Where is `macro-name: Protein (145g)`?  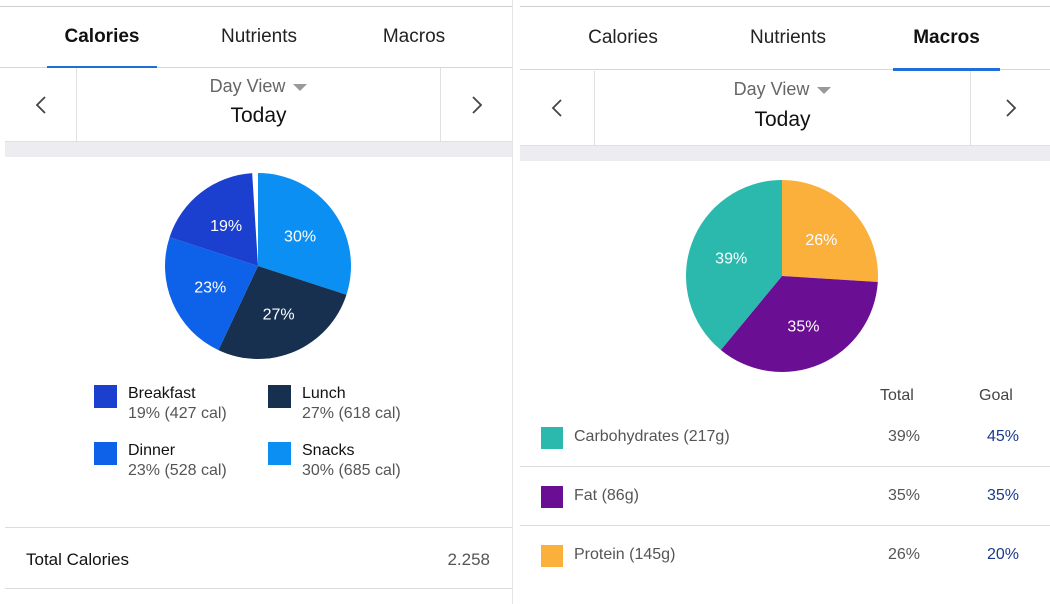 macro-name: Protein (145g) is located at coordinates (625, 554).